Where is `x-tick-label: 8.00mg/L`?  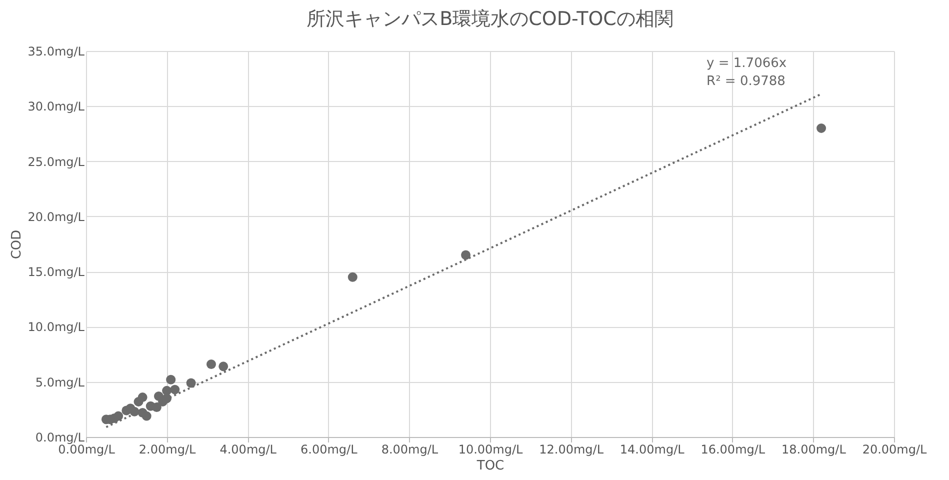
x-tick-label: 8.00mg/L is located at coordinates (409, 449).